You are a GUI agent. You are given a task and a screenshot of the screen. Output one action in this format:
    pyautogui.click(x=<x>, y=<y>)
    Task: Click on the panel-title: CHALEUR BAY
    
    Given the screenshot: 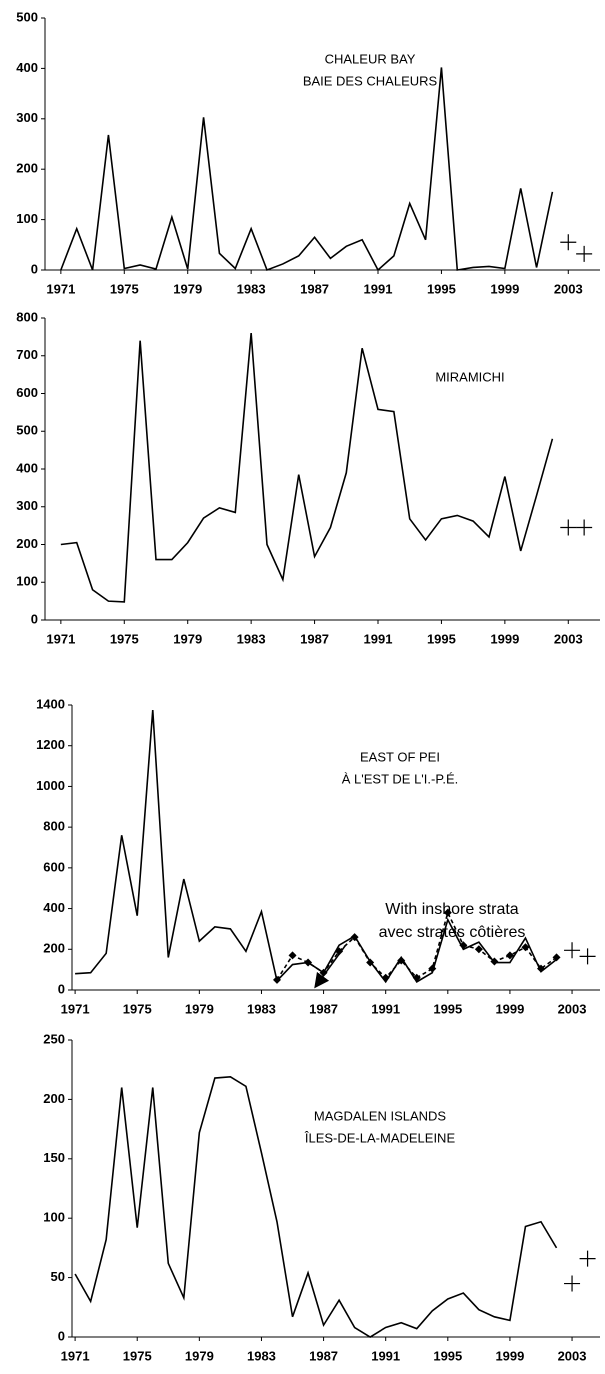 What is the action you would take?
    pyautogui.click(x=370, y=58)
    